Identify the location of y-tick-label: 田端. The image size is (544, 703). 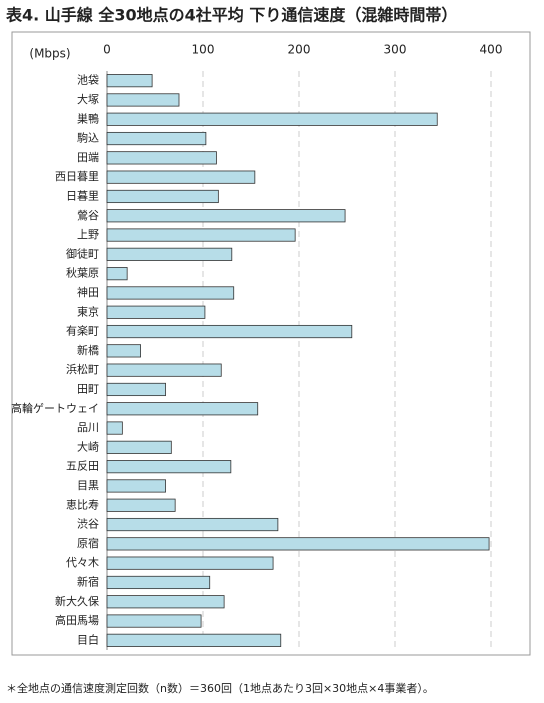
(88, 157).